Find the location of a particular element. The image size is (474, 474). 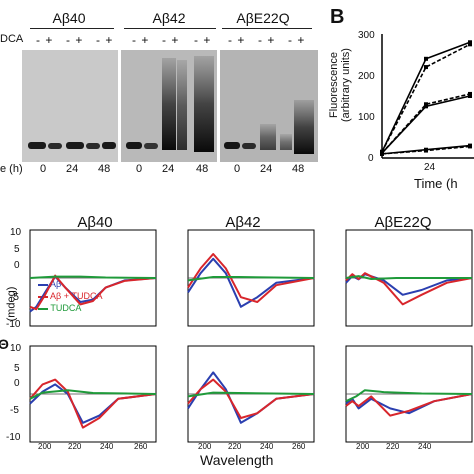

tudca-row-label: DCA is located at coordinates (12, 39).